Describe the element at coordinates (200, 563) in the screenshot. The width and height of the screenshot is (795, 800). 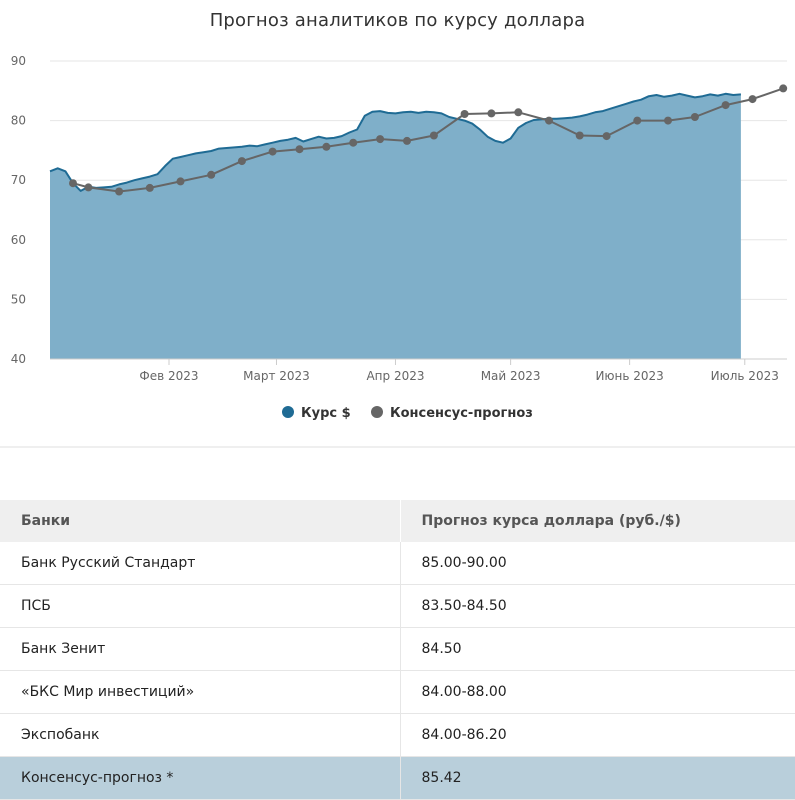
I see `bank-name-cell: Банк Русский Стандарт` at that location.